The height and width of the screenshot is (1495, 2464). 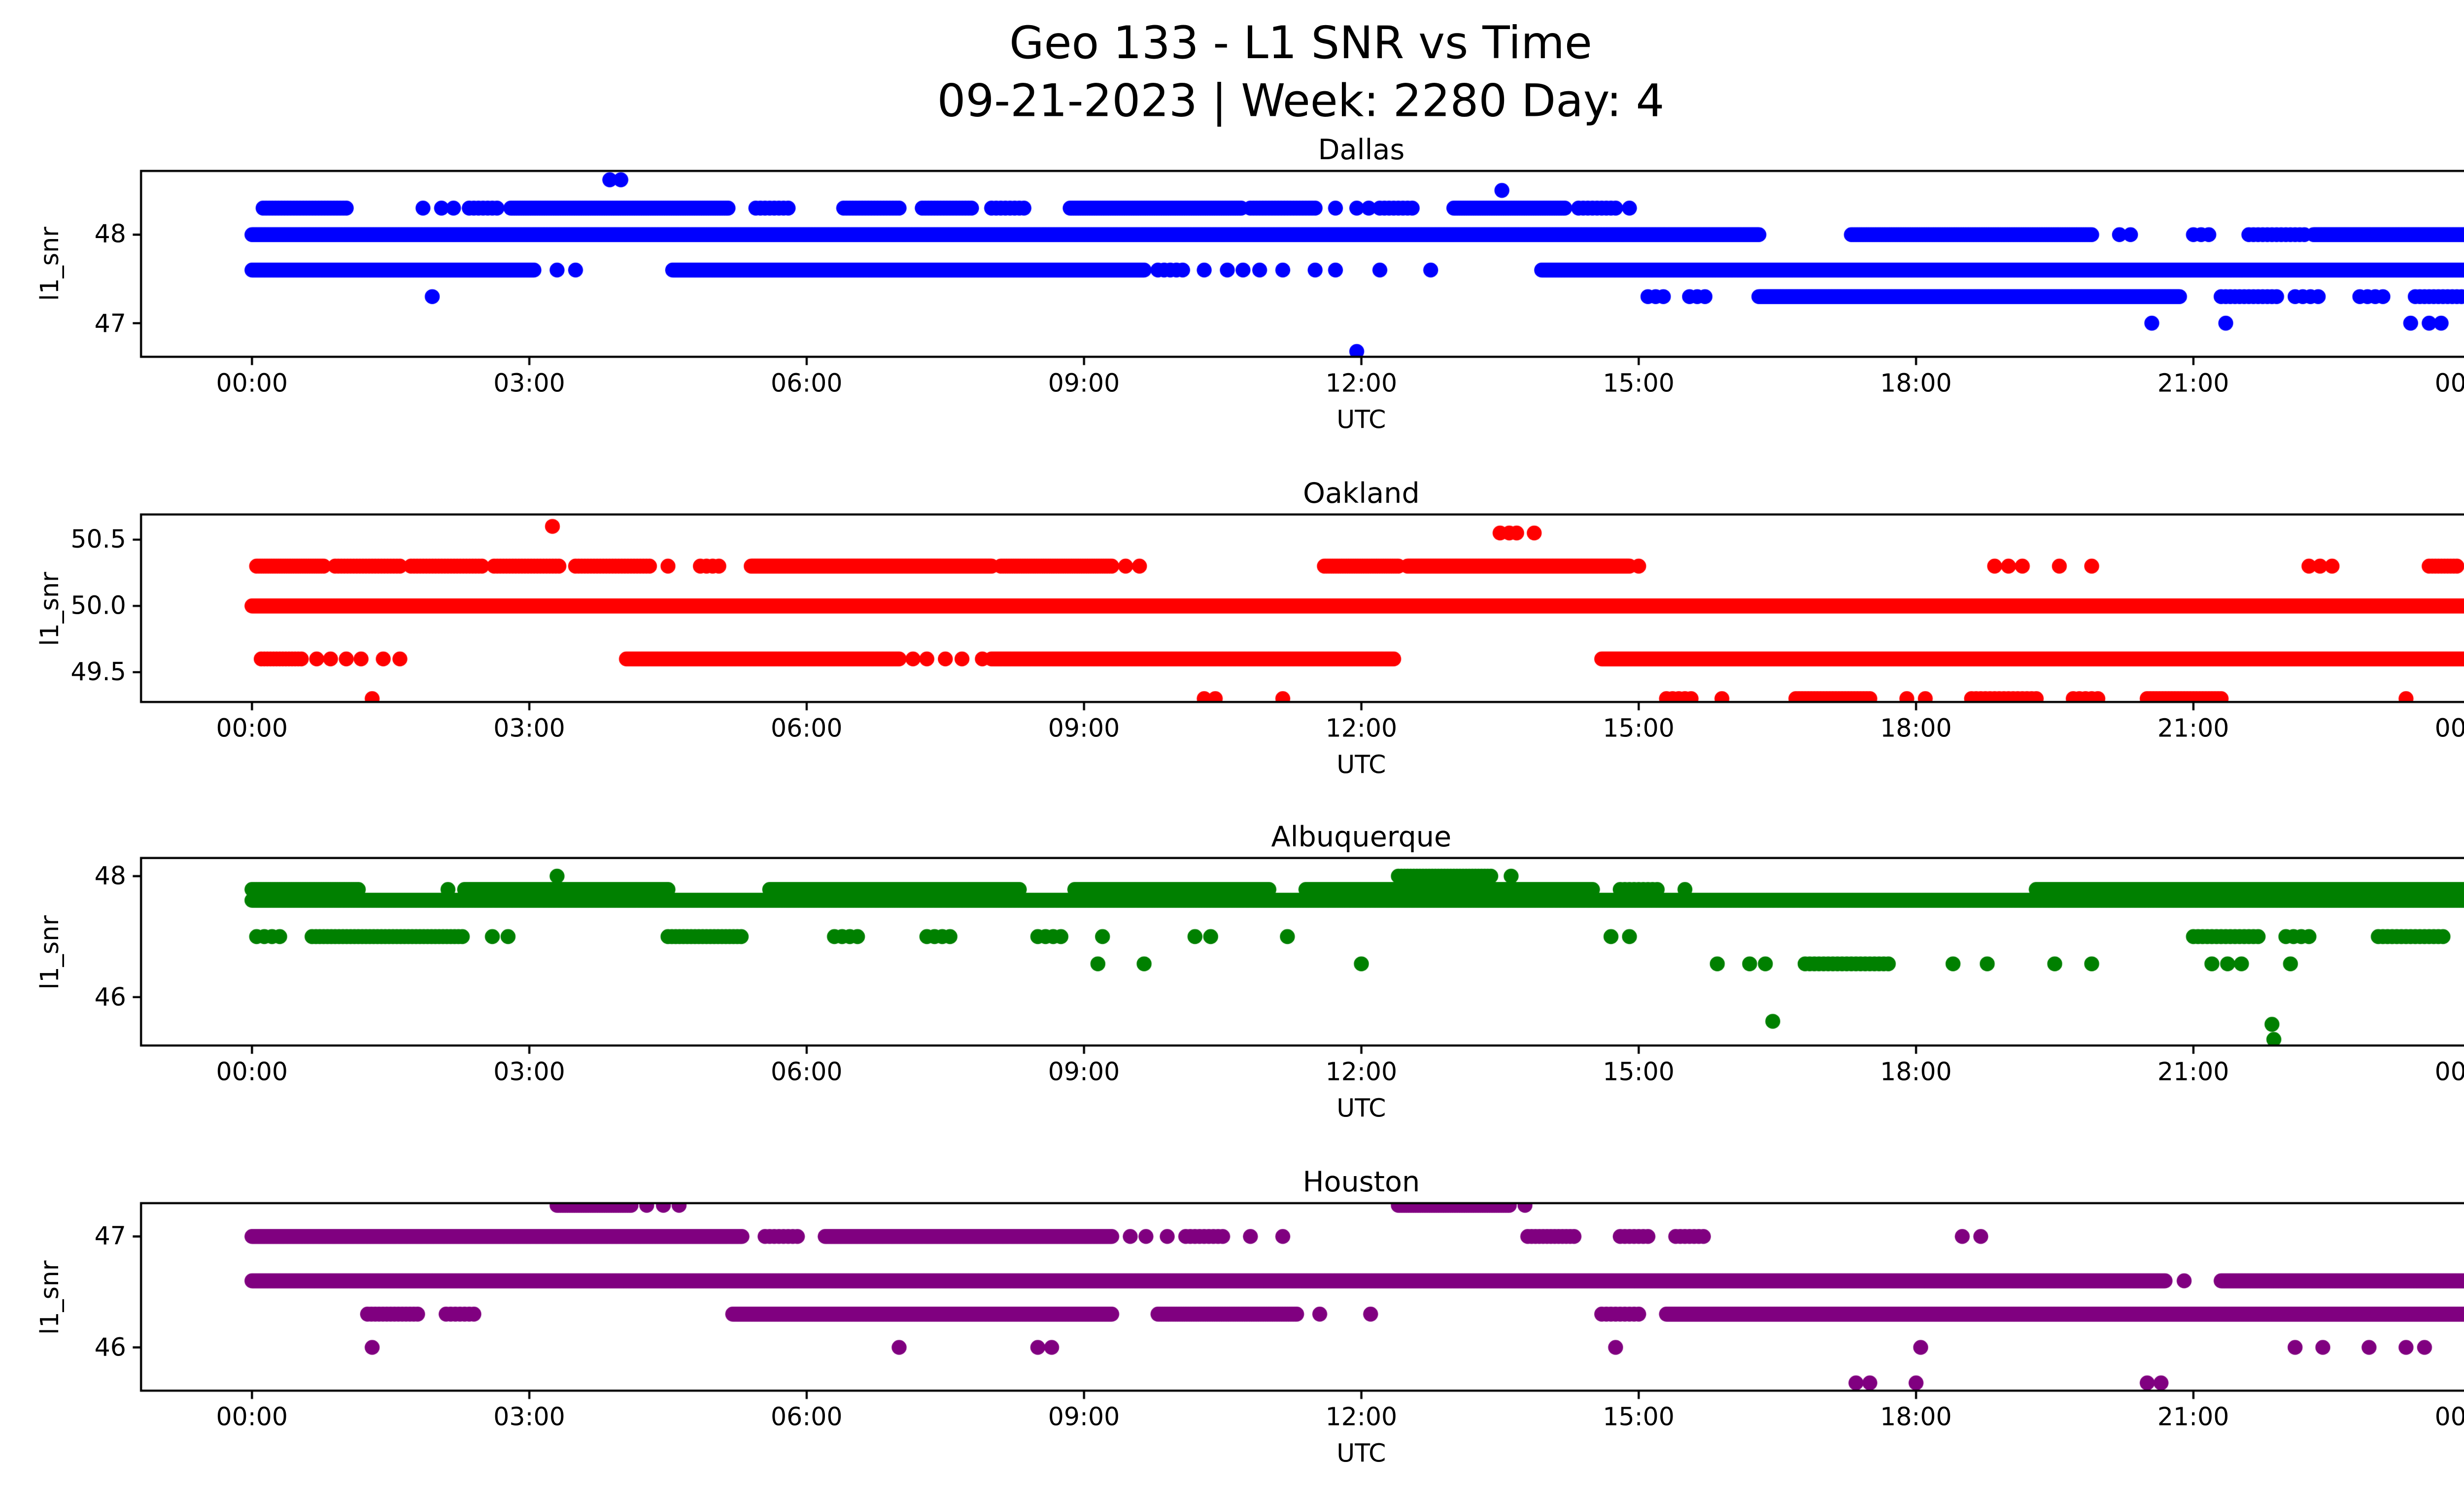 I want to click on y-tick-label: 50.5, so click(x=98, y=539).